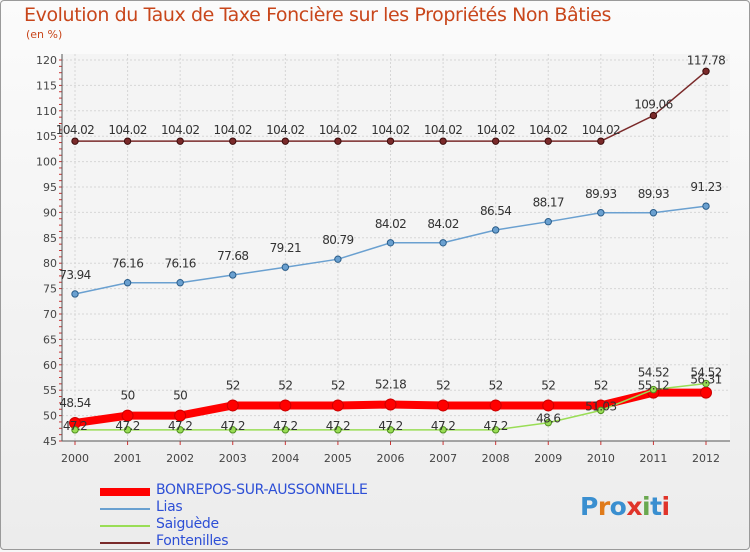 This screenshot has height=552, width=750. What do you see at coordinates (634, 506) in the screenshot?
I see `logo-letter: x` at bounding box center [634, 506].